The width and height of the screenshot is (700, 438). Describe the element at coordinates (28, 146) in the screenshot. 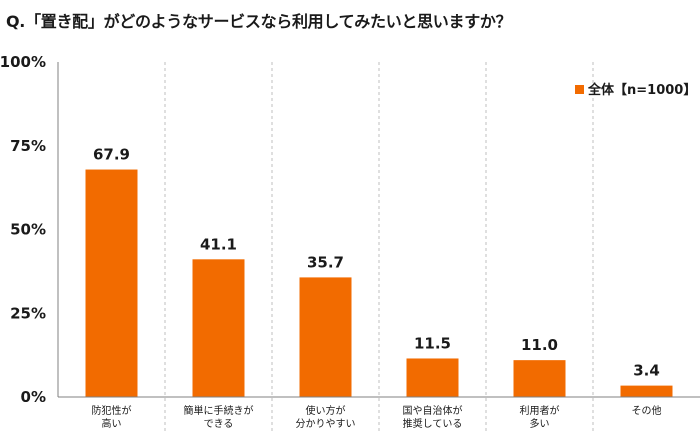

I see `y-tick-label: 75%` at that location.